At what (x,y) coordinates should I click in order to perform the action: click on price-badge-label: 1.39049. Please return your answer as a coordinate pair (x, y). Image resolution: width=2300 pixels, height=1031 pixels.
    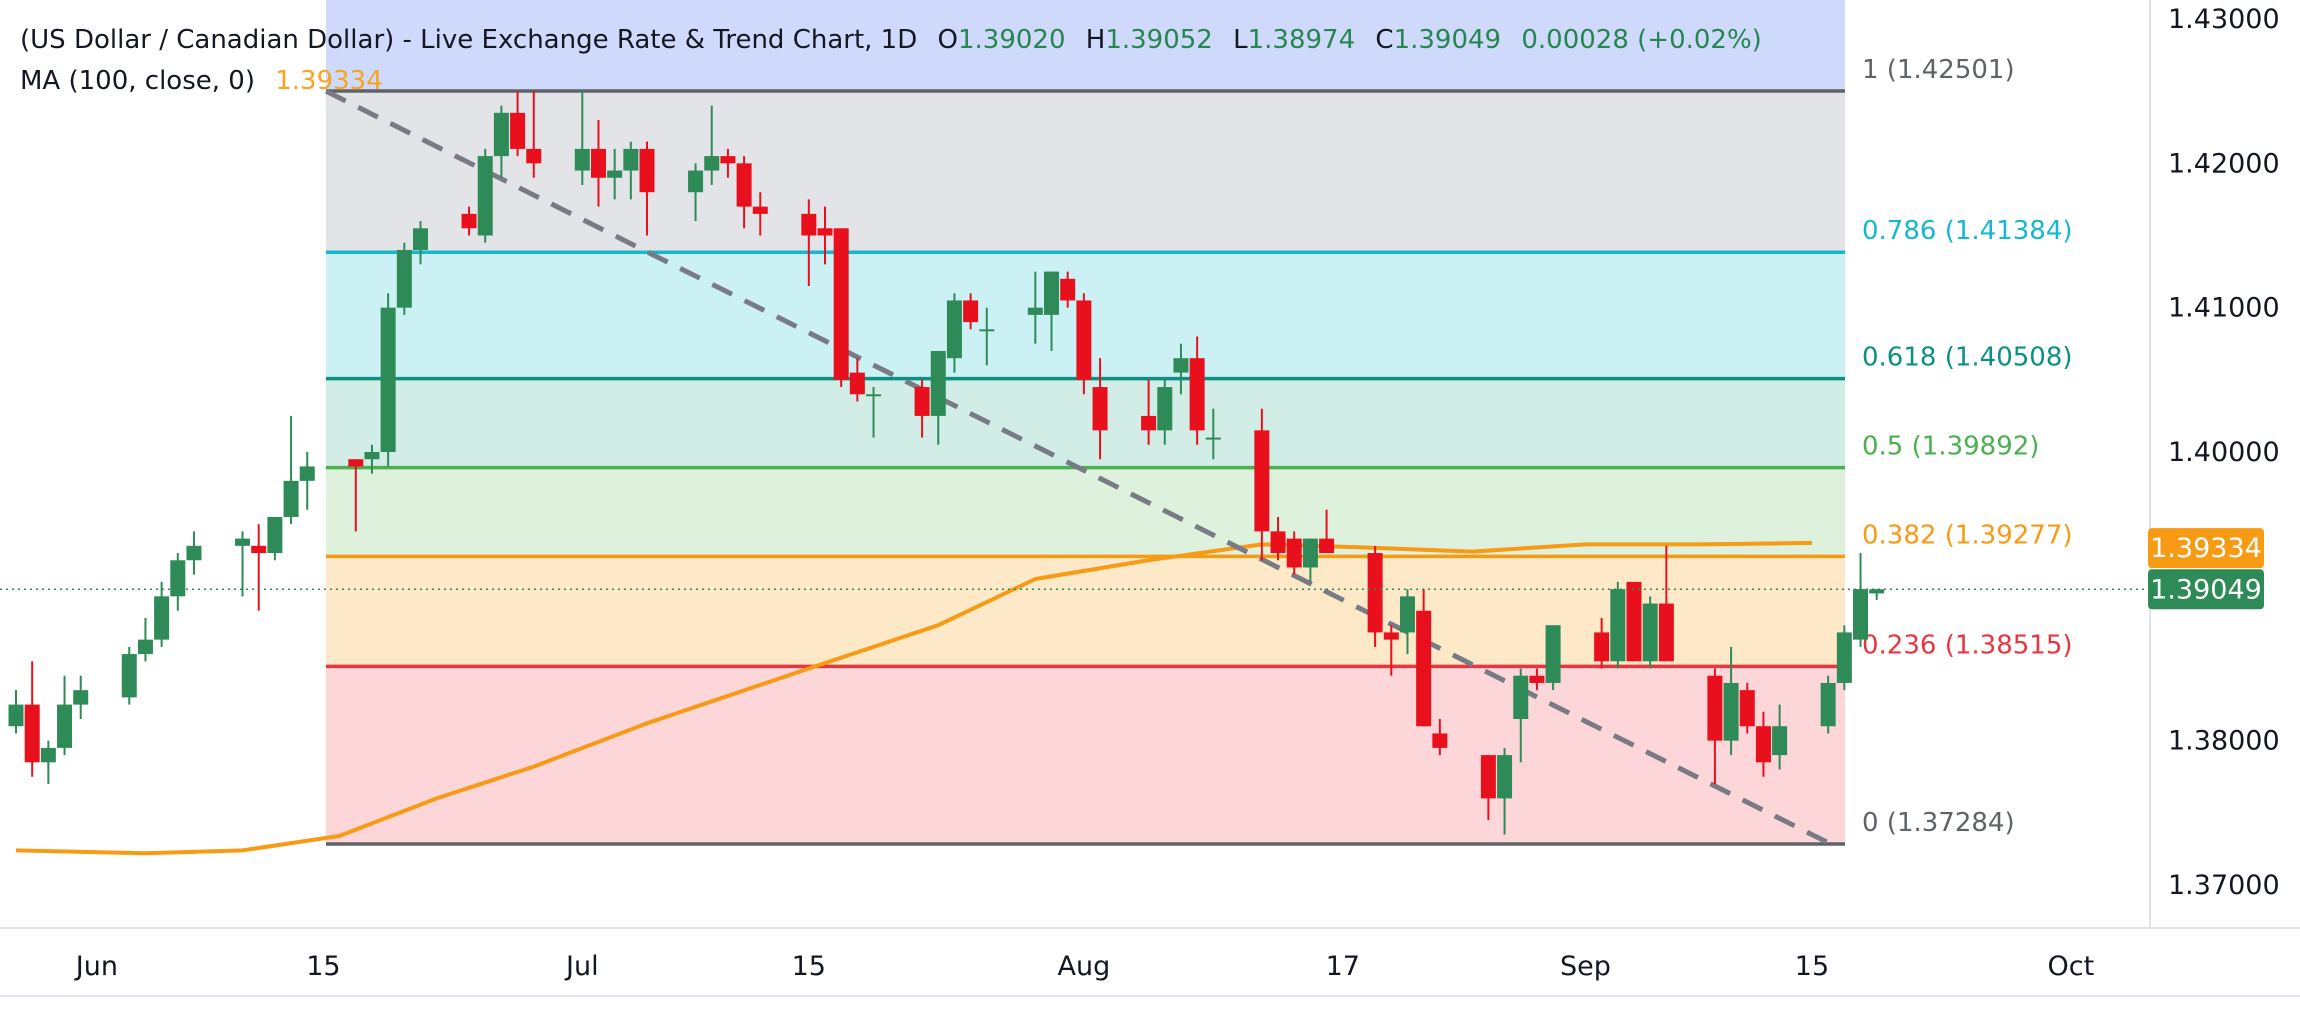
    Looking at the image, I should click on (2206, 589).